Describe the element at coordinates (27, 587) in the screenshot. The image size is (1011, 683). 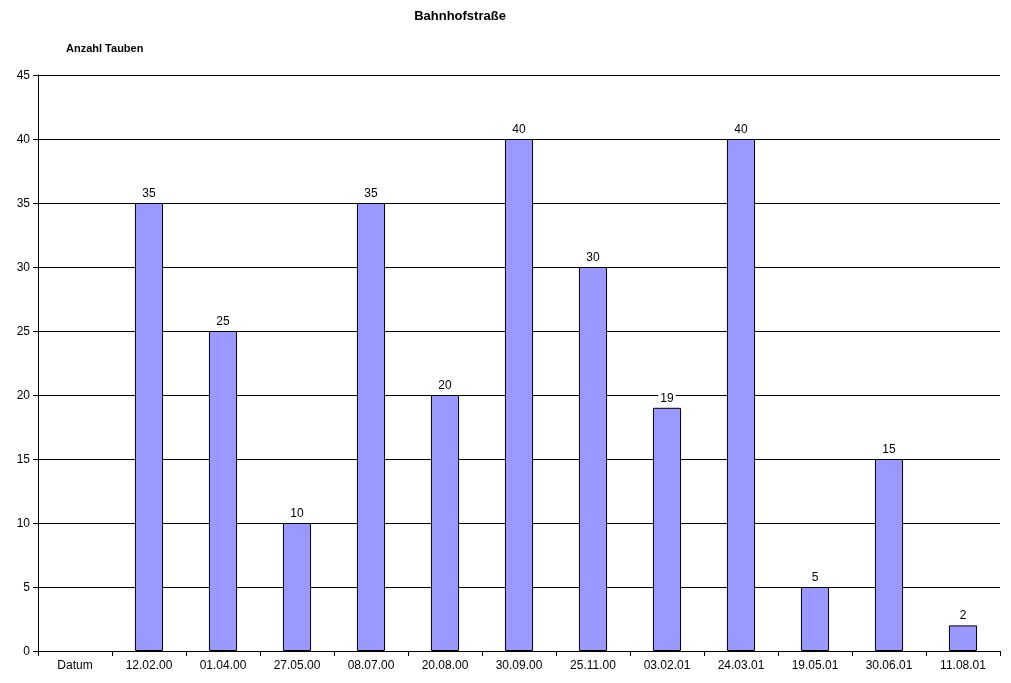
I see `y-tick-label: 5` at that location.